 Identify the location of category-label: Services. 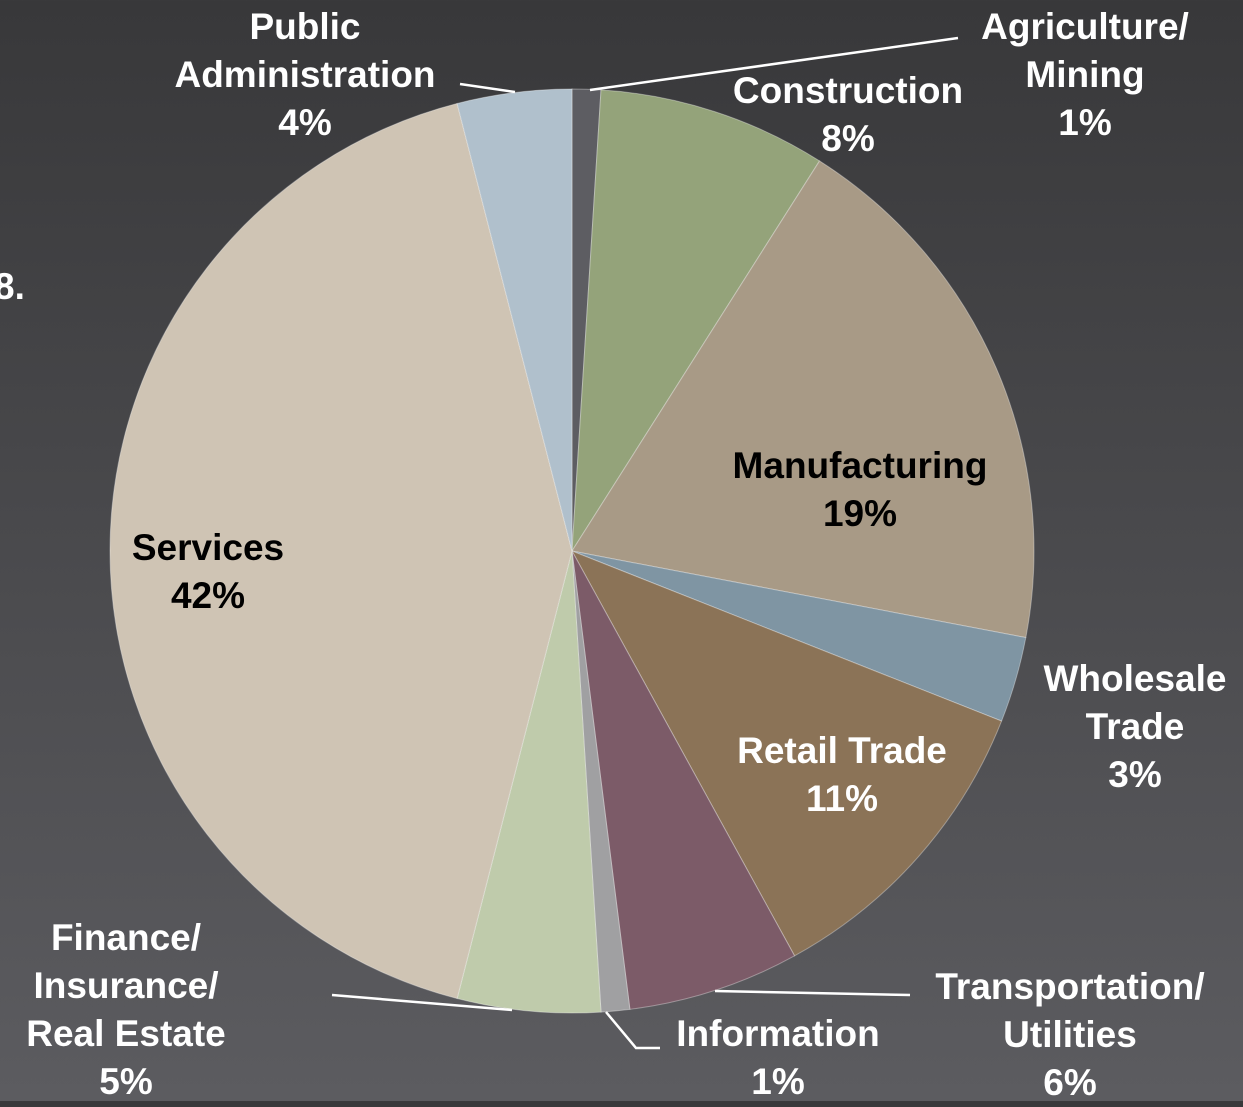
(208, 547).